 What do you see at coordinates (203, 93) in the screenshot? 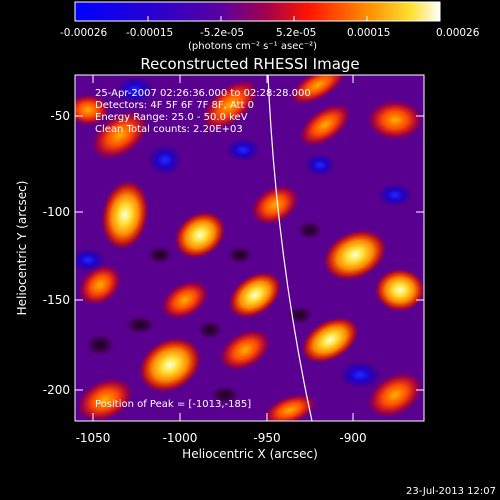
I see `info-line-time-range: 25-Apr-2007 02:26:36.000 to 02:28:28.000` at bounding box center [203, 93].